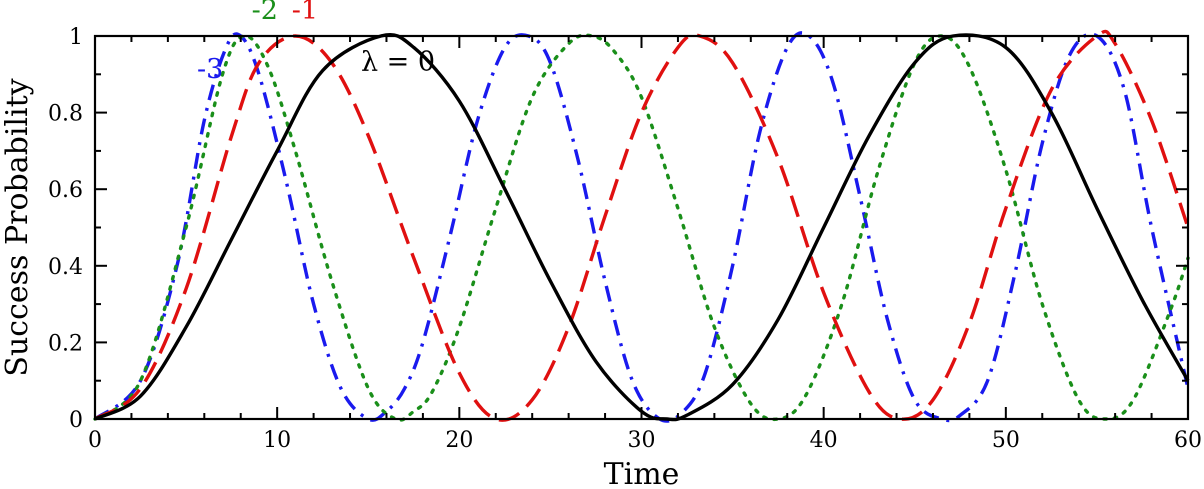 This screenshot has height=489, width=1204. Describe the element at coordinates (76, 37) in the screenshot. I see `y-tick-label: 1` at that location.